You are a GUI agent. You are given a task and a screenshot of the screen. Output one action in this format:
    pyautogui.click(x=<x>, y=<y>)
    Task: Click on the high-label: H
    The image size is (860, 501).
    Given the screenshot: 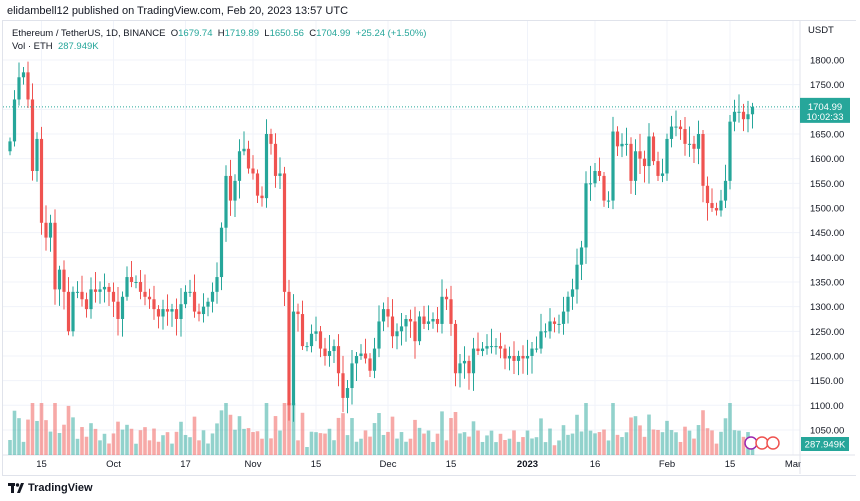 What is the action you would take?
    pyautogui.click(x=221, y=33)
    